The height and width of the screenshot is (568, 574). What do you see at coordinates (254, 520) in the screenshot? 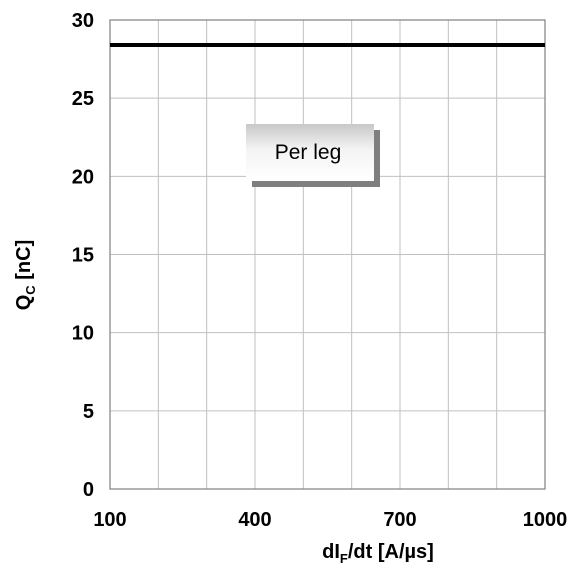
I see `x-tick-label: 400` at bounding box center [254, 520].